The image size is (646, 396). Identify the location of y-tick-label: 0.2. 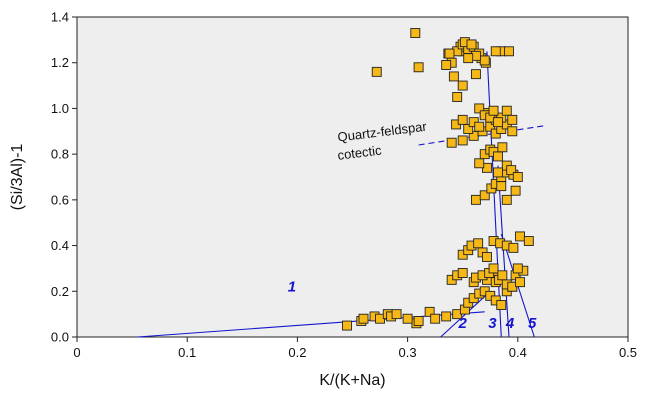
(60, 291).